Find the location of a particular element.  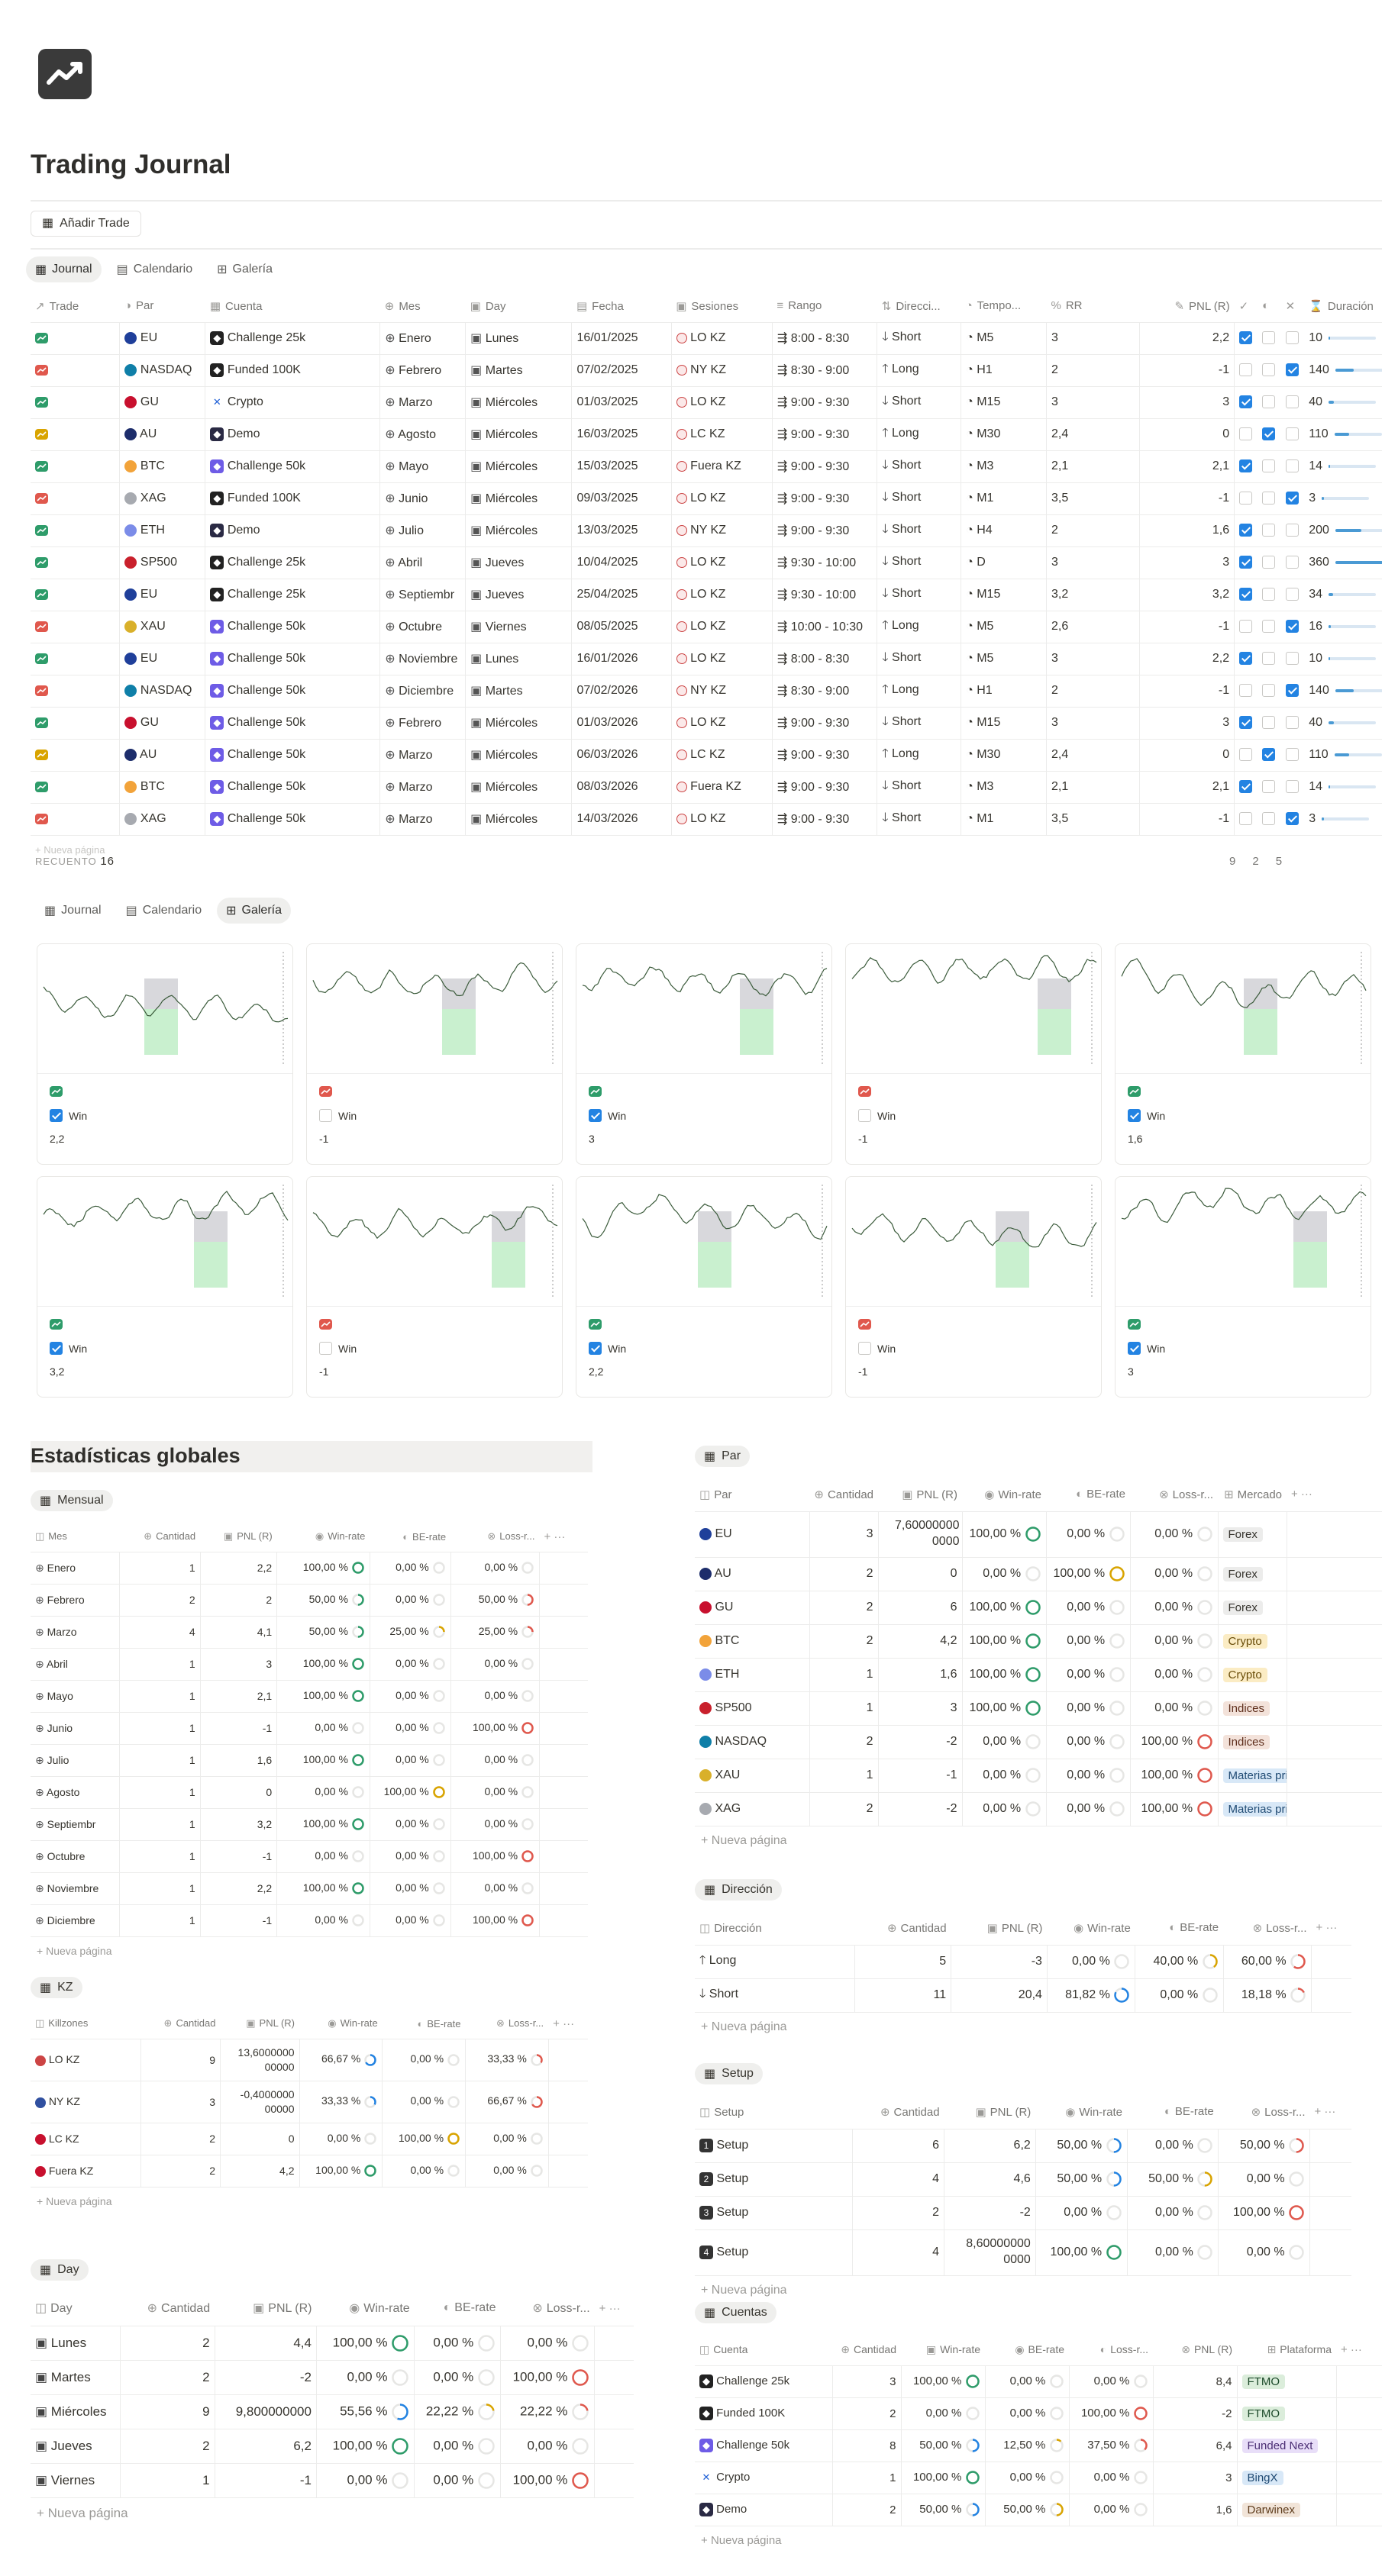

row-label-cell: 2 Setup is located at coordinates (774, 2179).